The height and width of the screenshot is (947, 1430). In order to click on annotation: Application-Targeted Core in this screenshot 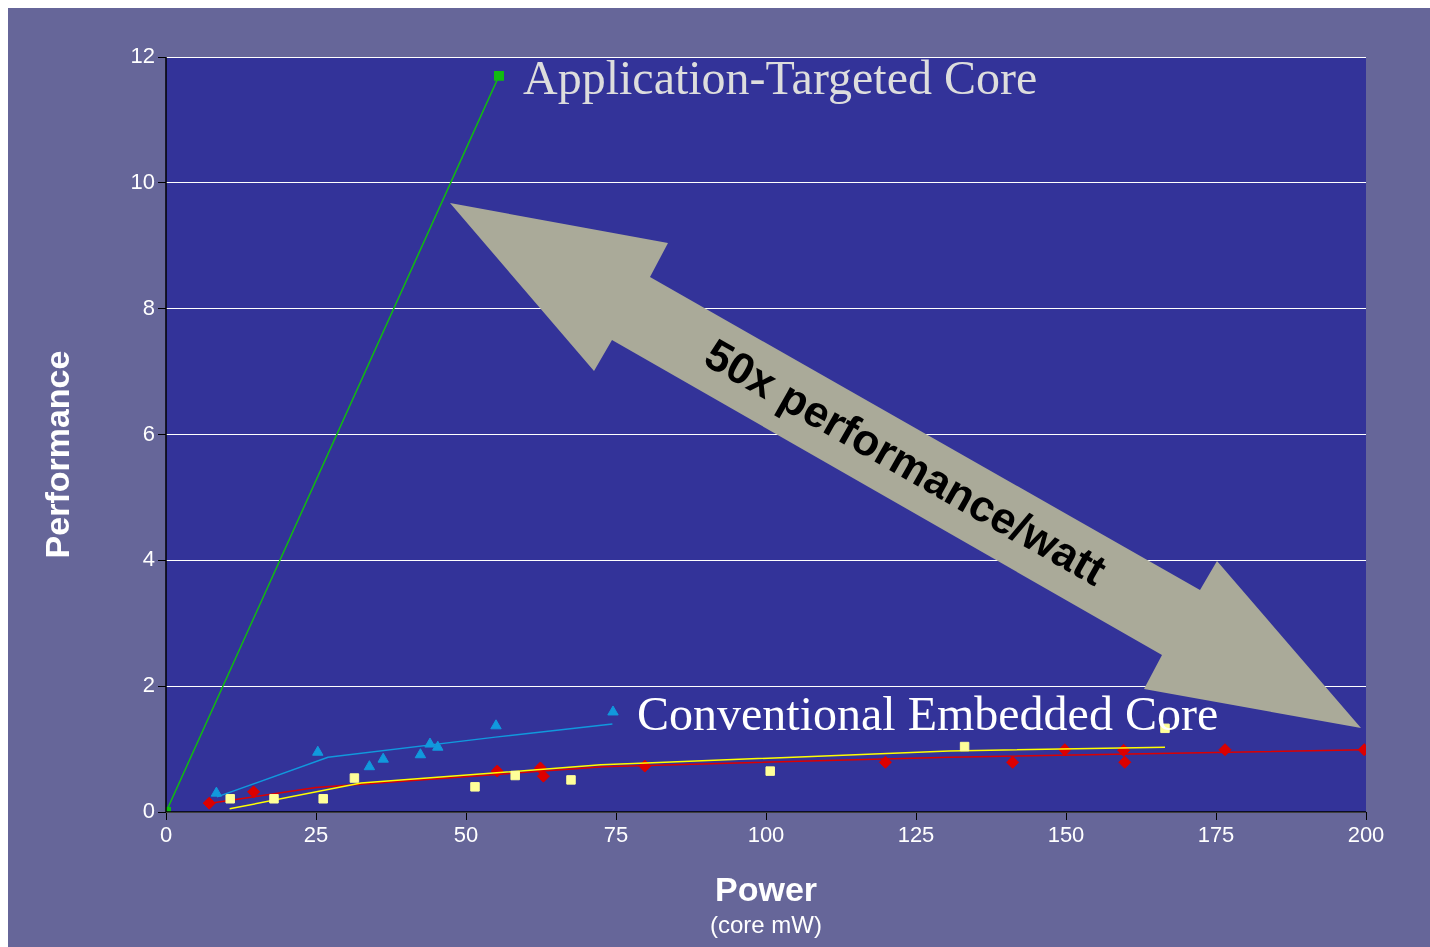, I will do `click(780, 78)`.